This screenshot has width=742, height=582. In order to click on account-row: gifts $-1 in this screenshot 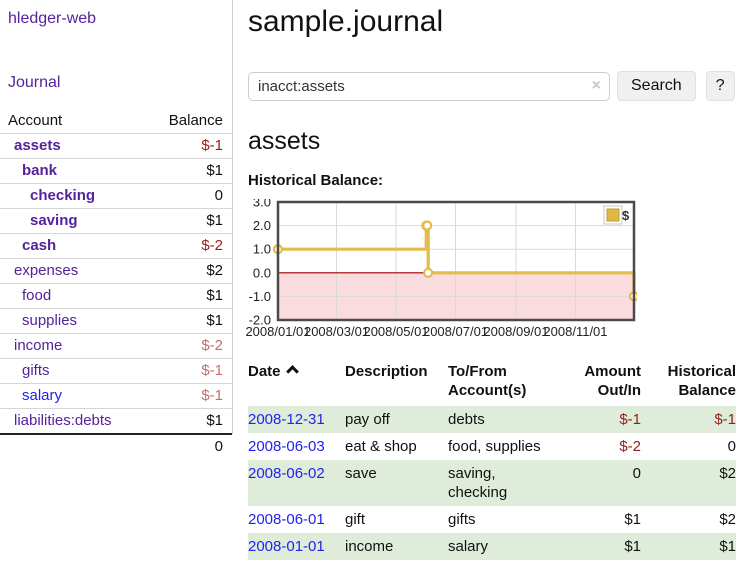, I will do `click(116, 371)`.